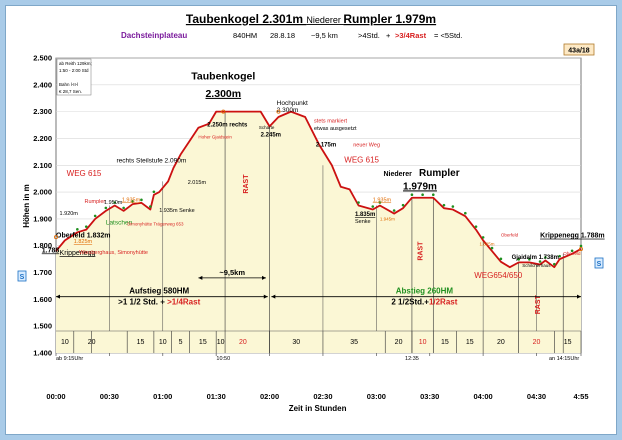 The width and height of the screenshot is (622, 440). What do you see at coordinates (324, 20) in the screenshot?
I see `title-part-niederer: Niederer` at bounding box center [324, 20].